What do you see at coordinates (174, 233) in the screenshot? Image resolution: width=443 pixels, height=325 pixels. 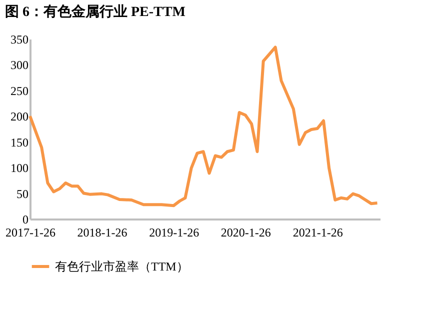 I see `x-tick-label: 2019-1-26` at bounding box center [174, 233].